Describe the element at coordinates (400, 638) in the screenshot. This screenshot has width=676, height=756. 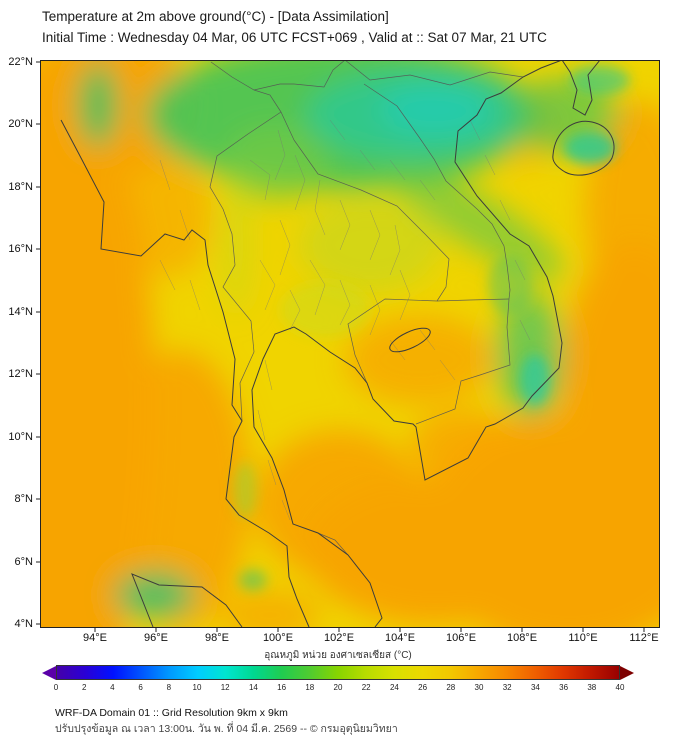
I see `lon-tick-label: 104°E` at that location.